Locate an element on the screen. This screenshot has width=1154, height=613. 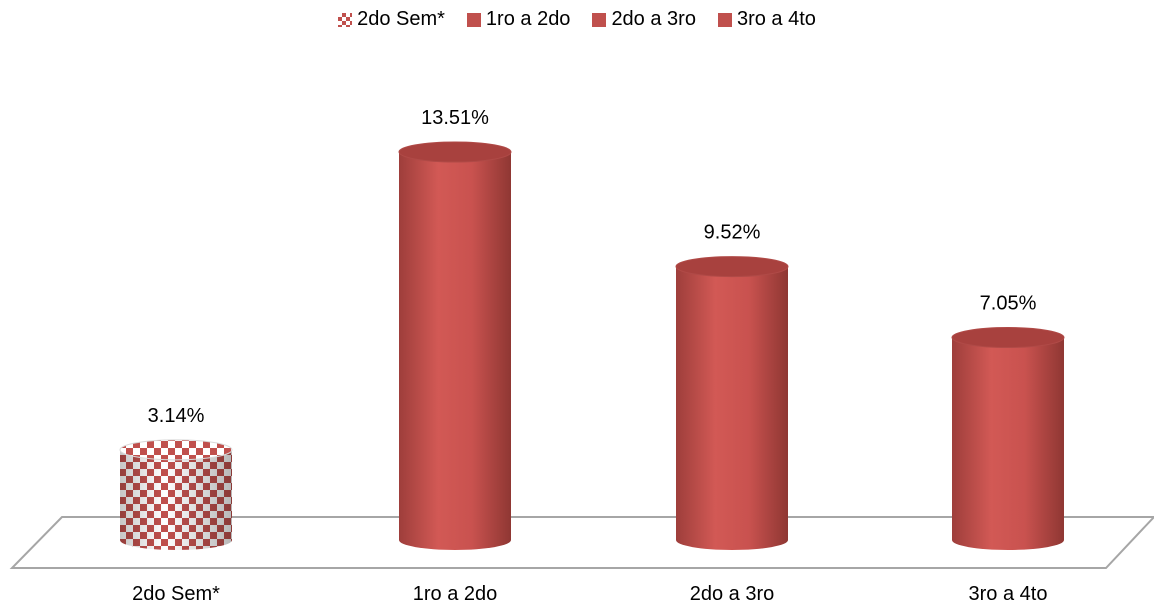
category-label: 1ro a 2do is located at coordinates (455, 594).